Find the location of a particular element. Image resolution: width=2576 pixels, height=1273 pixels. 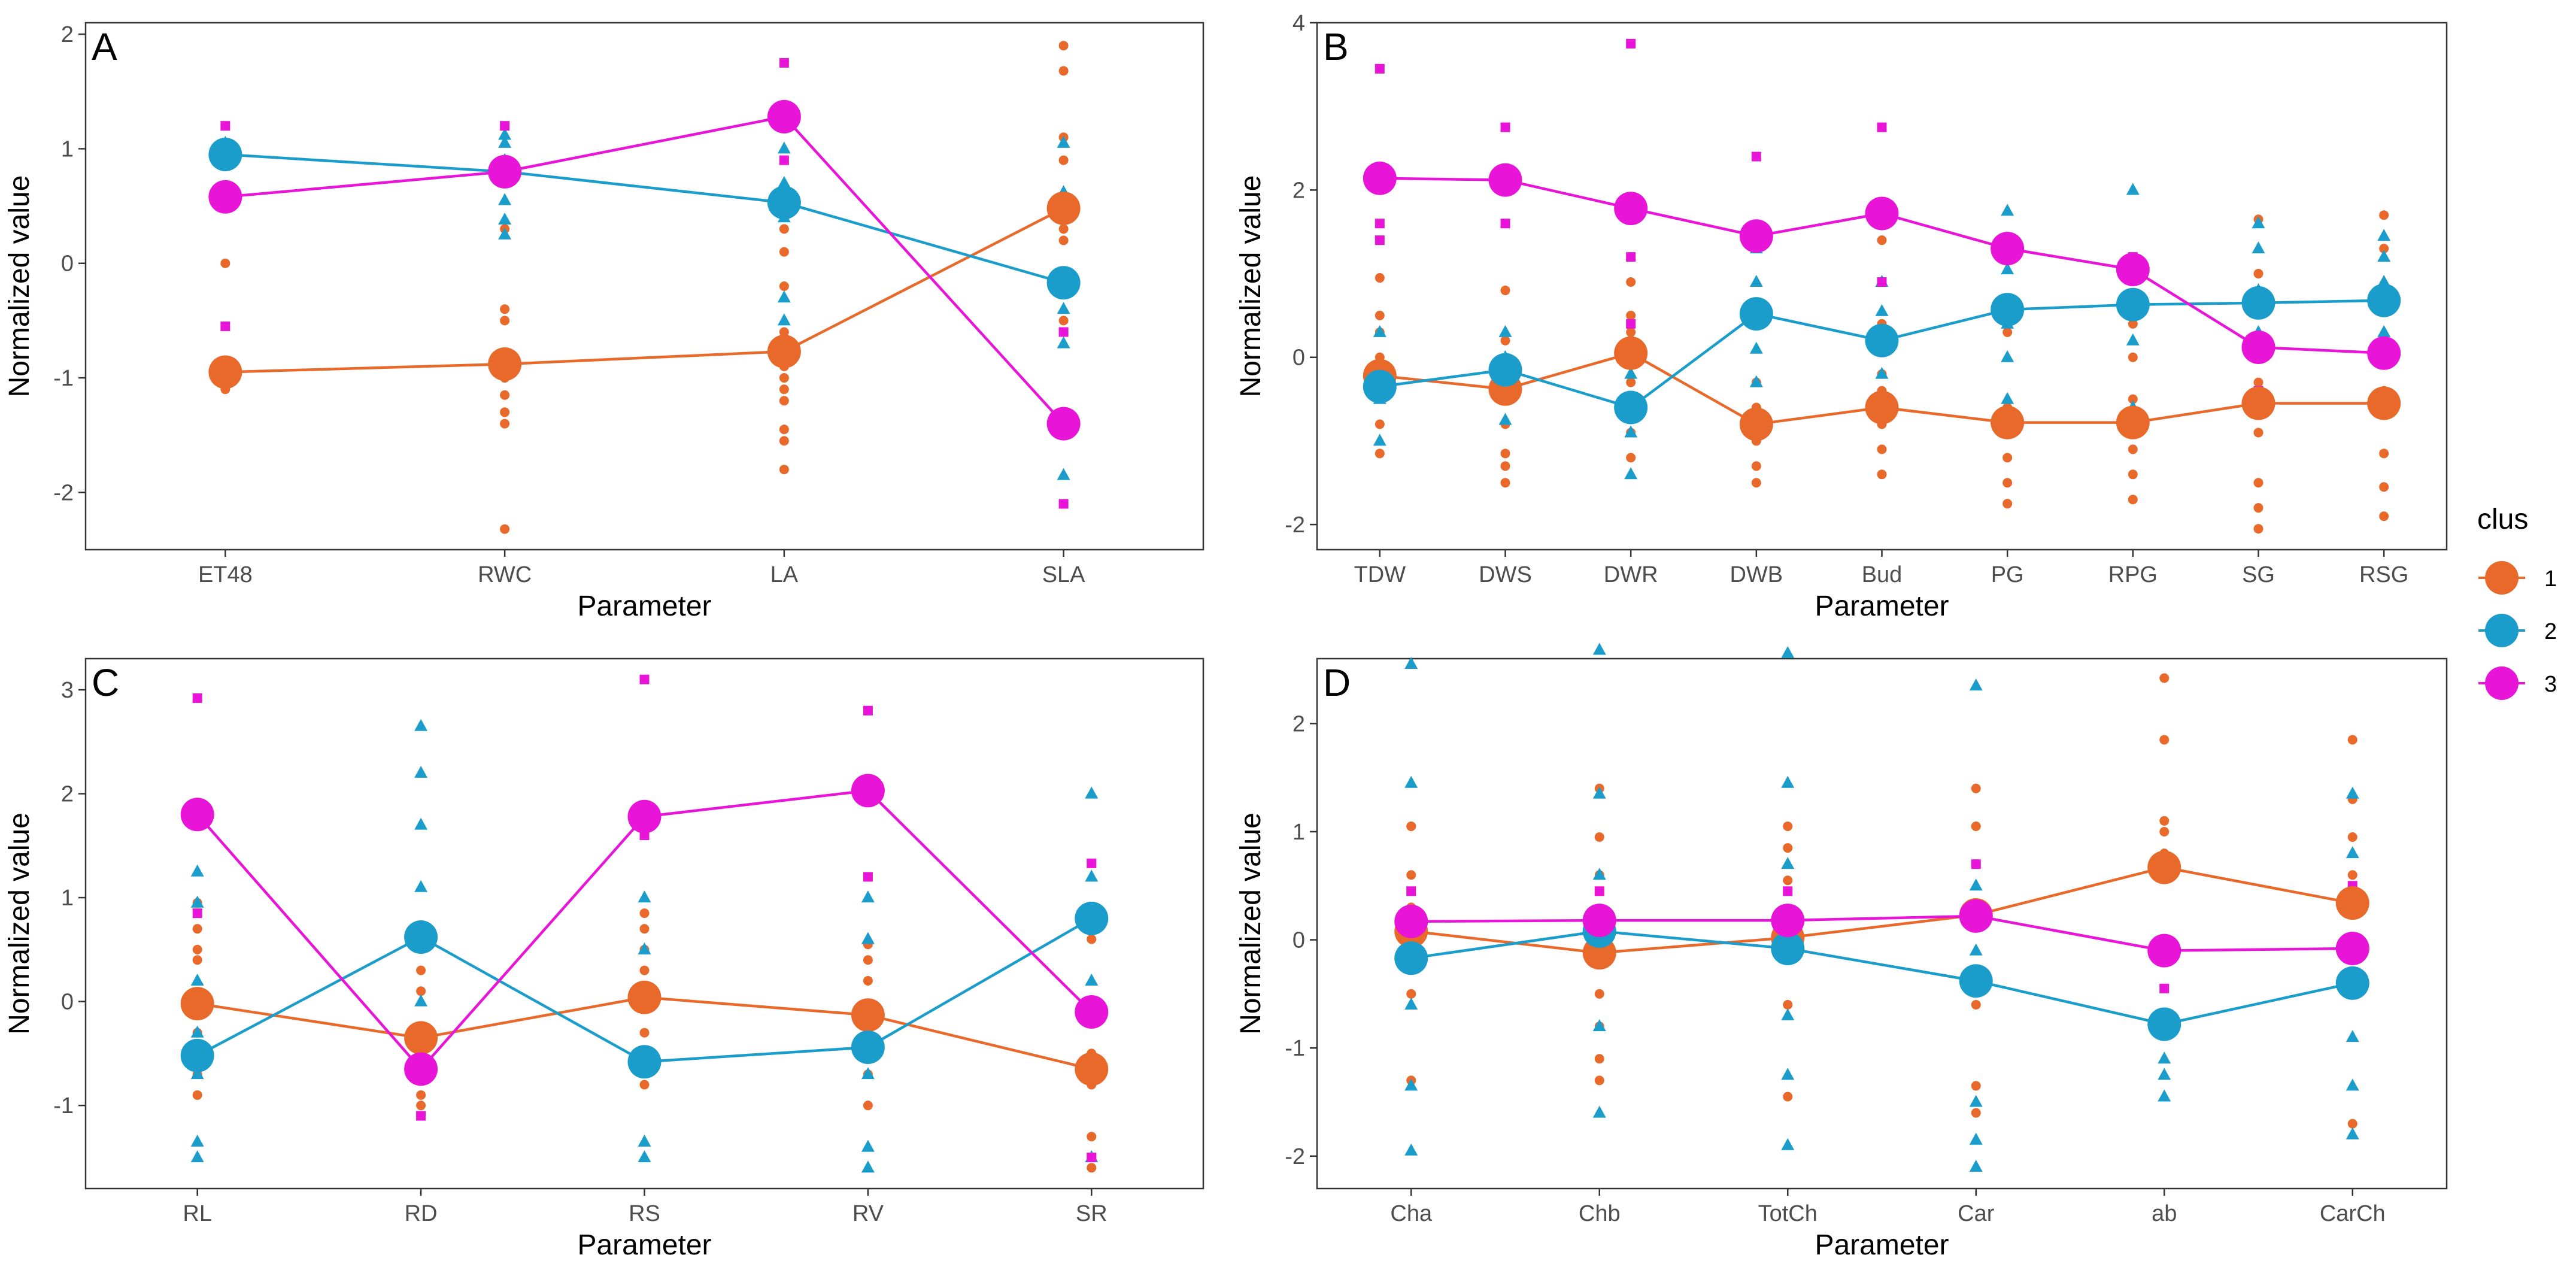

x-tick-label: RSG is located at coordinates (2383, 574).